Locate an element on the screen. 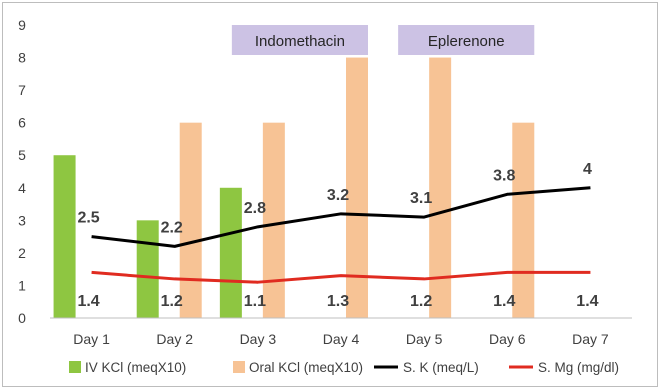 Image resolution: width=662 pixels, height=391 pixels. x-tick-label: Day 7 is located at coordinates (590, 339).